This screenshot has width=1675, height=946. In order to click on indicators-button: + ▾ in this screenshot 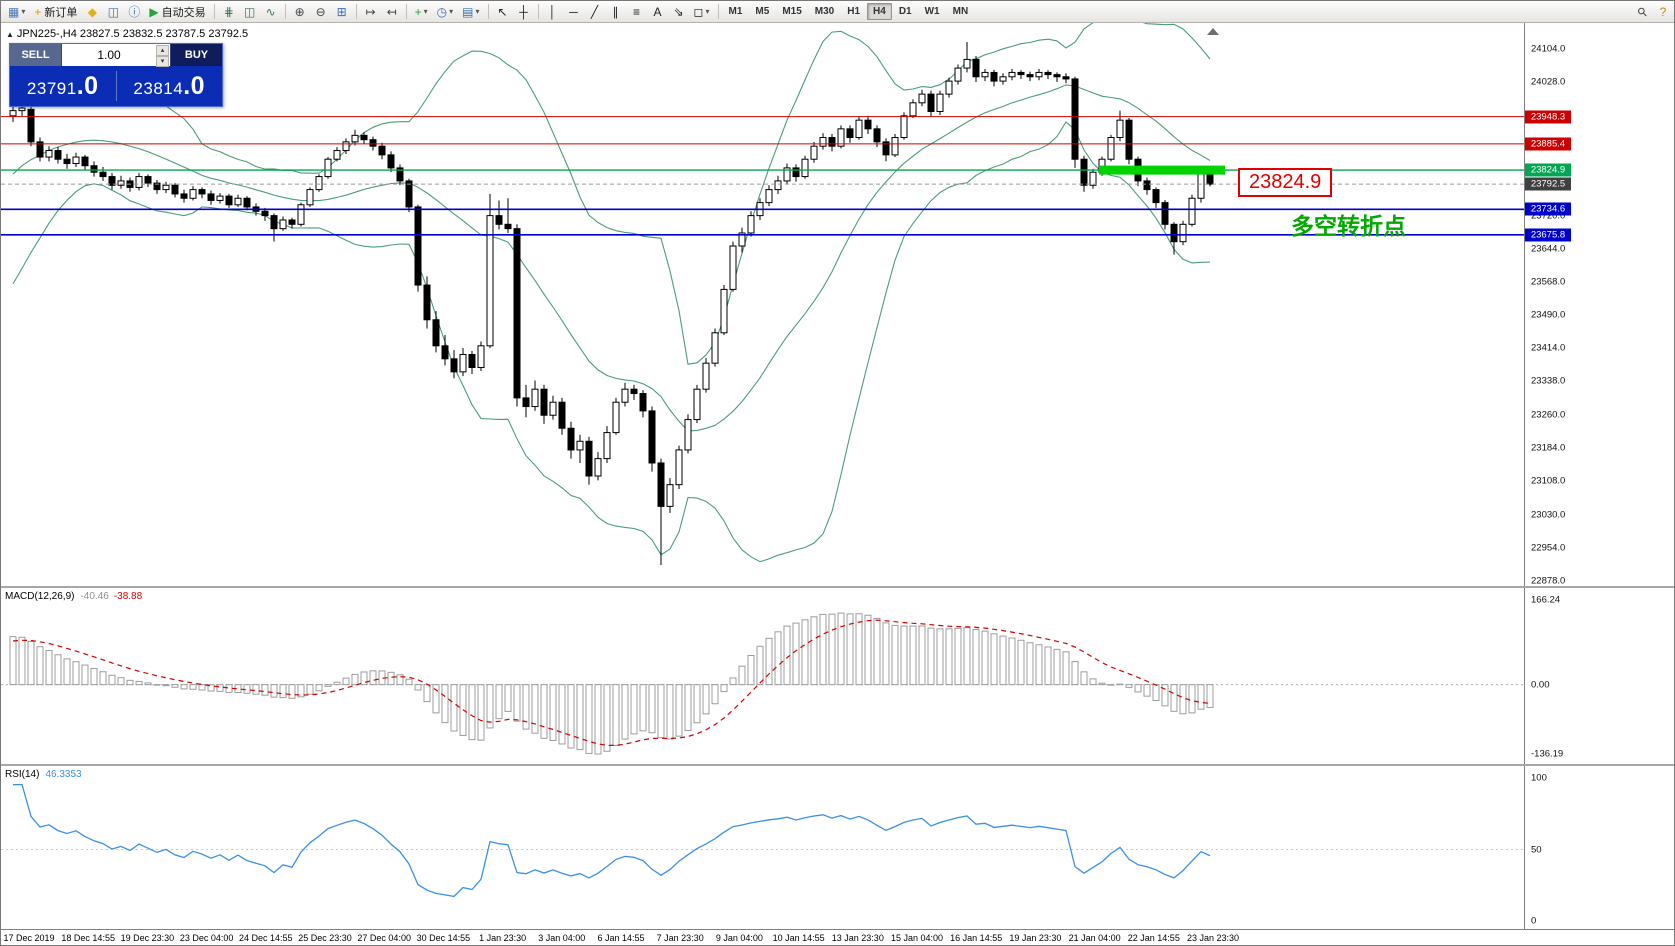, I will do `click(421, 11)`.